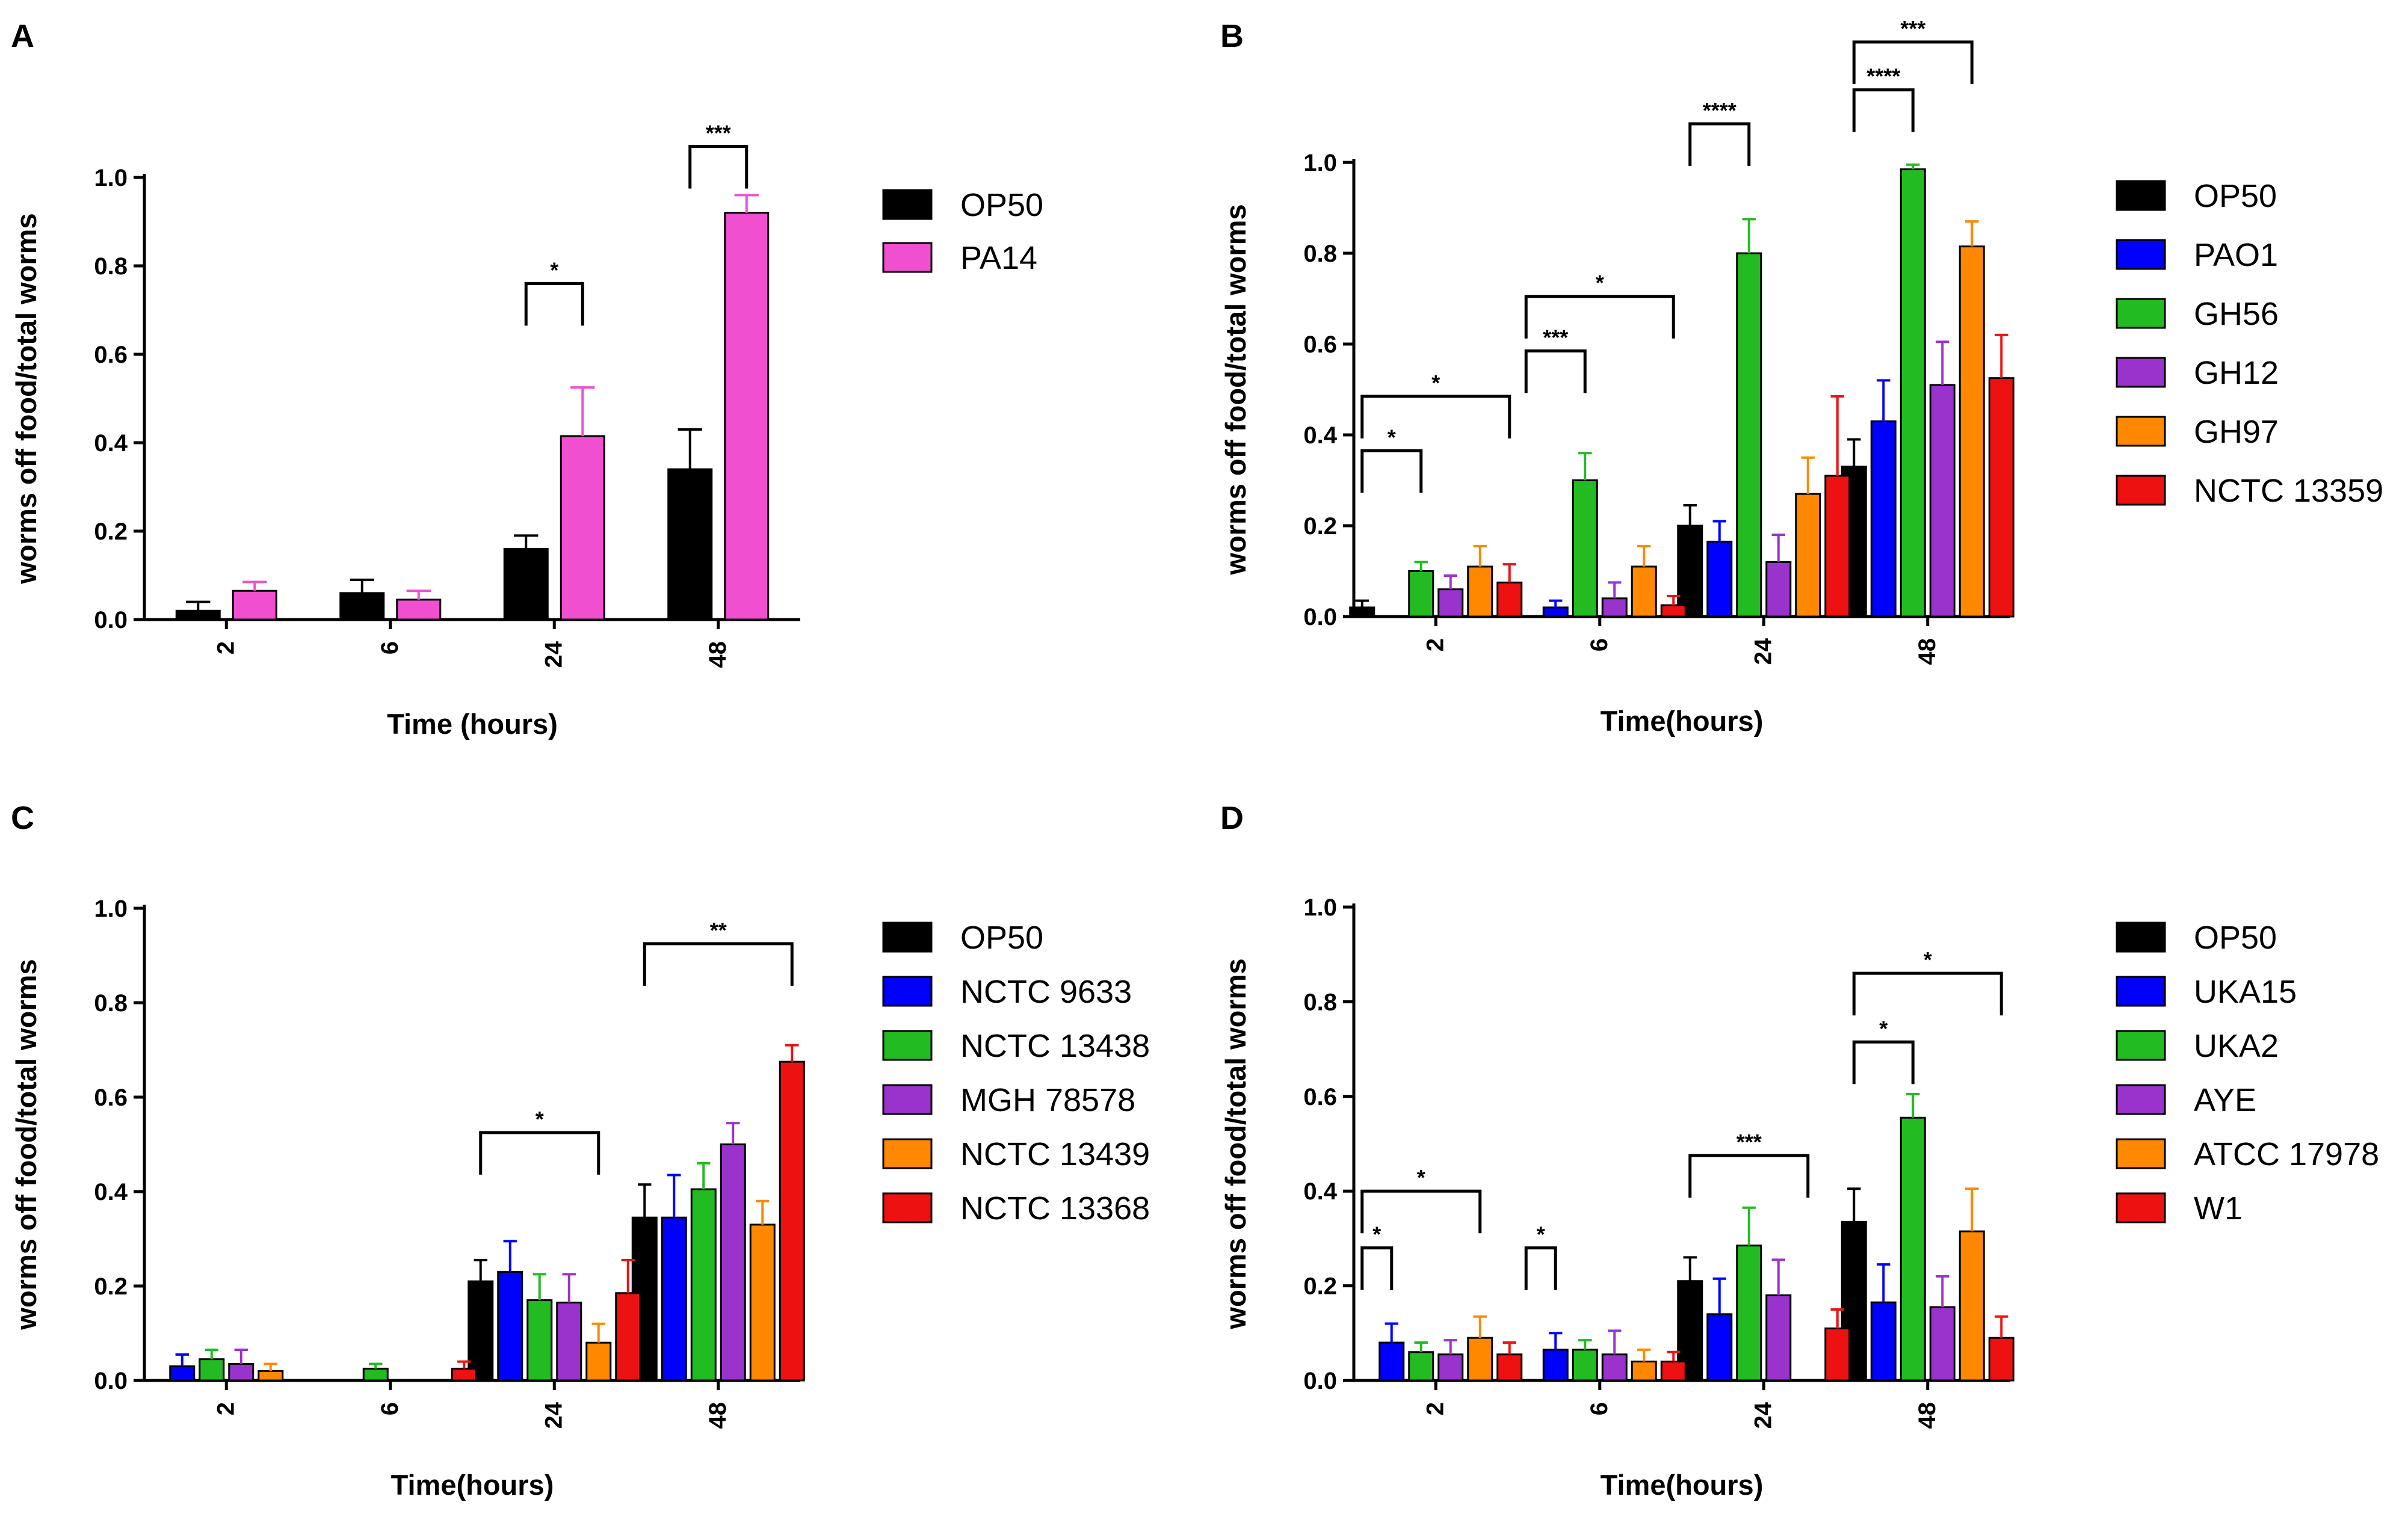 The image size is (2408, 1517). What do you see at coordinates (1232, 818) in the screenshot?
I see `panel-letter: D` at bounding box center [1232, 818].